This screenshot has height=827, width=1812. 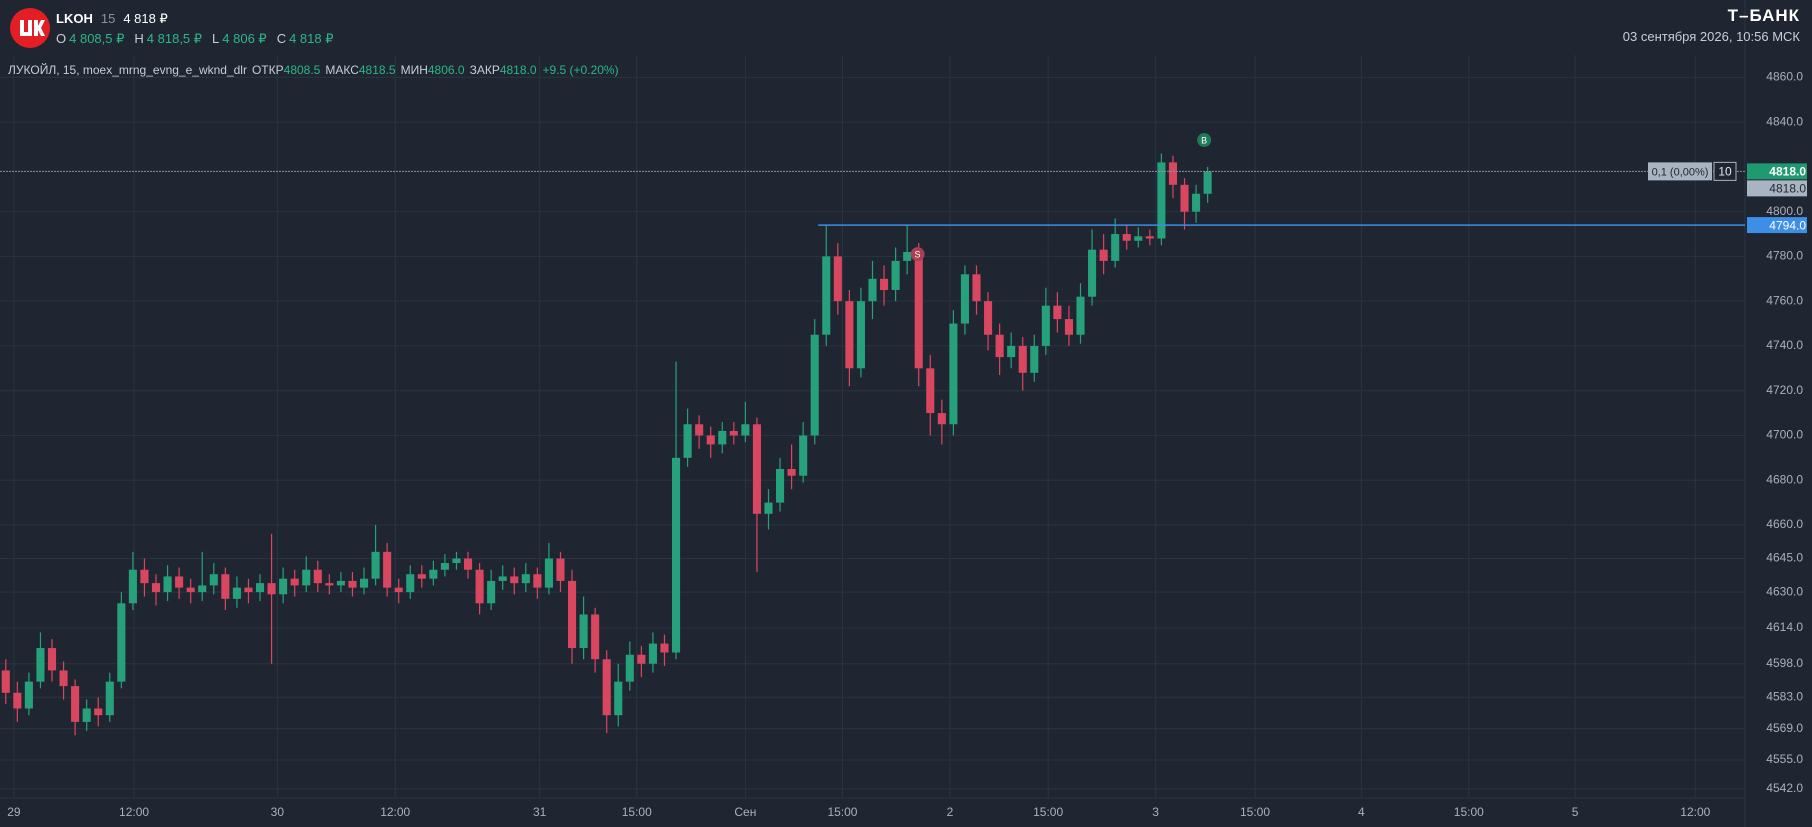 I want to click on last-price-tag, so click(x=1777, y=171).